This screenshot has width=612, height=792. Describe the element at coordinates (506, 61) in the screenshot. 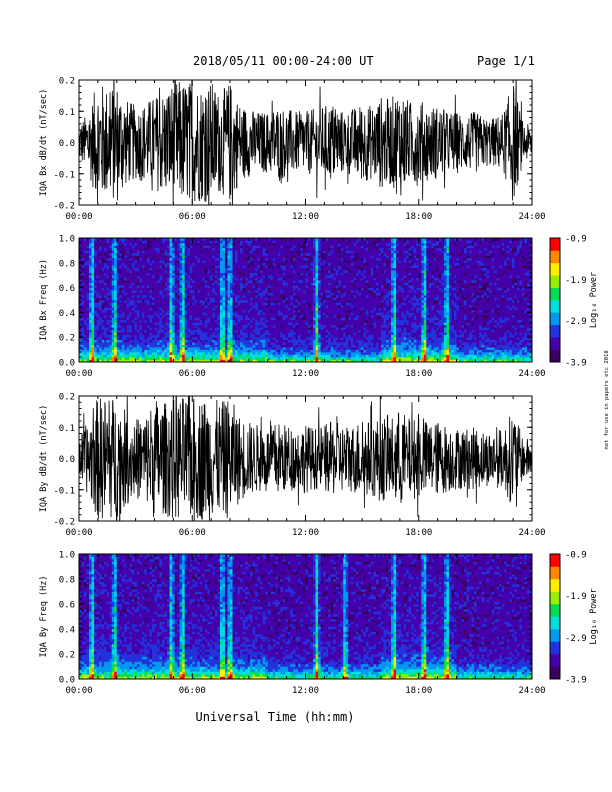

I see `page-number: Page 1/1` at that location.